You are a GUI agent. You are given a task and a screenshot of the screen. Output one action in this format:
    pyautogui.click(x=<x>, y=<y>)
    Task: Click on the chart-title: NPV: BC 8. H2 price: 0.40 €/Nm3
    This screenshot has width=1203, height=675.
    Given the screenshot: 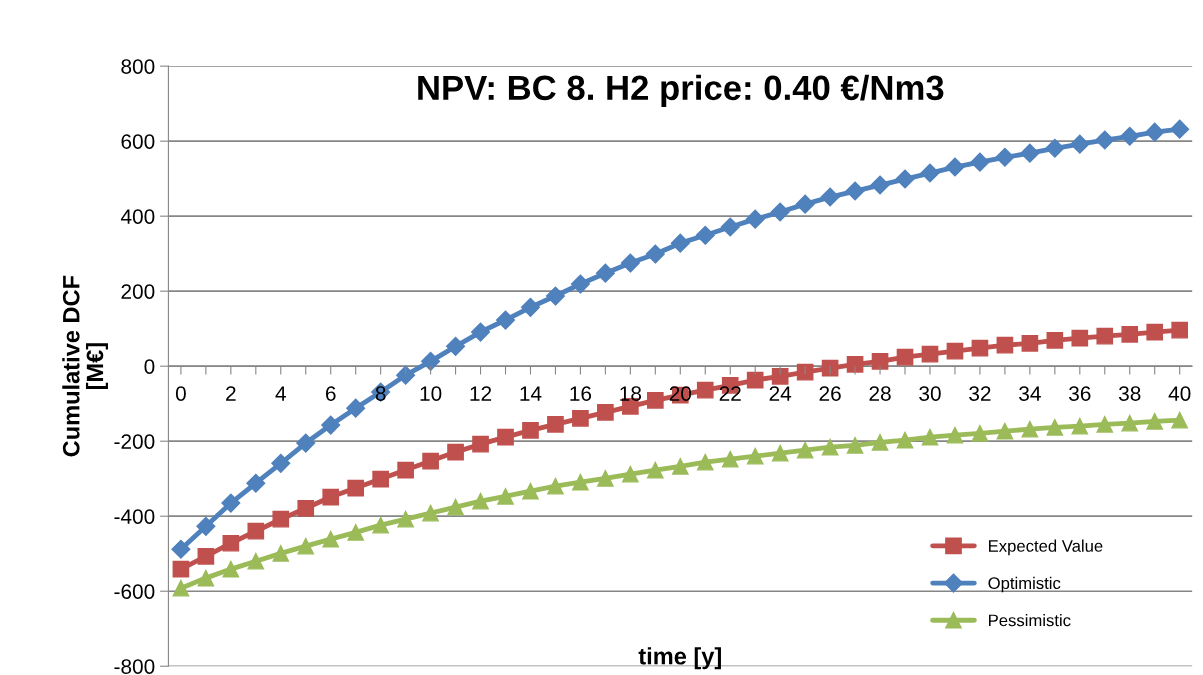 What is the action you would take?
    pyautogui.click(x=681, y=91)
    